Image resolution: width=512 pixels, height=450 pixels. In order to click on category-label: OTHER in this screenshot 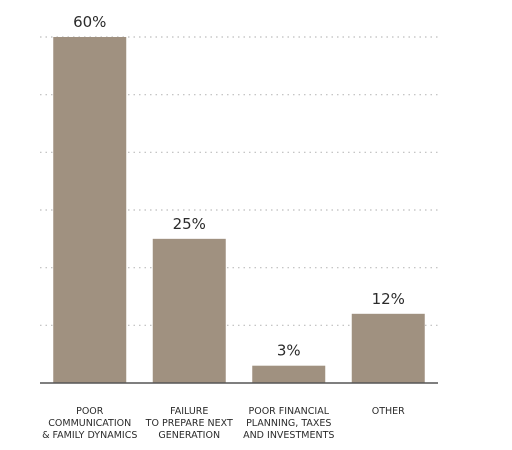, I will do `click(388, 411)`.